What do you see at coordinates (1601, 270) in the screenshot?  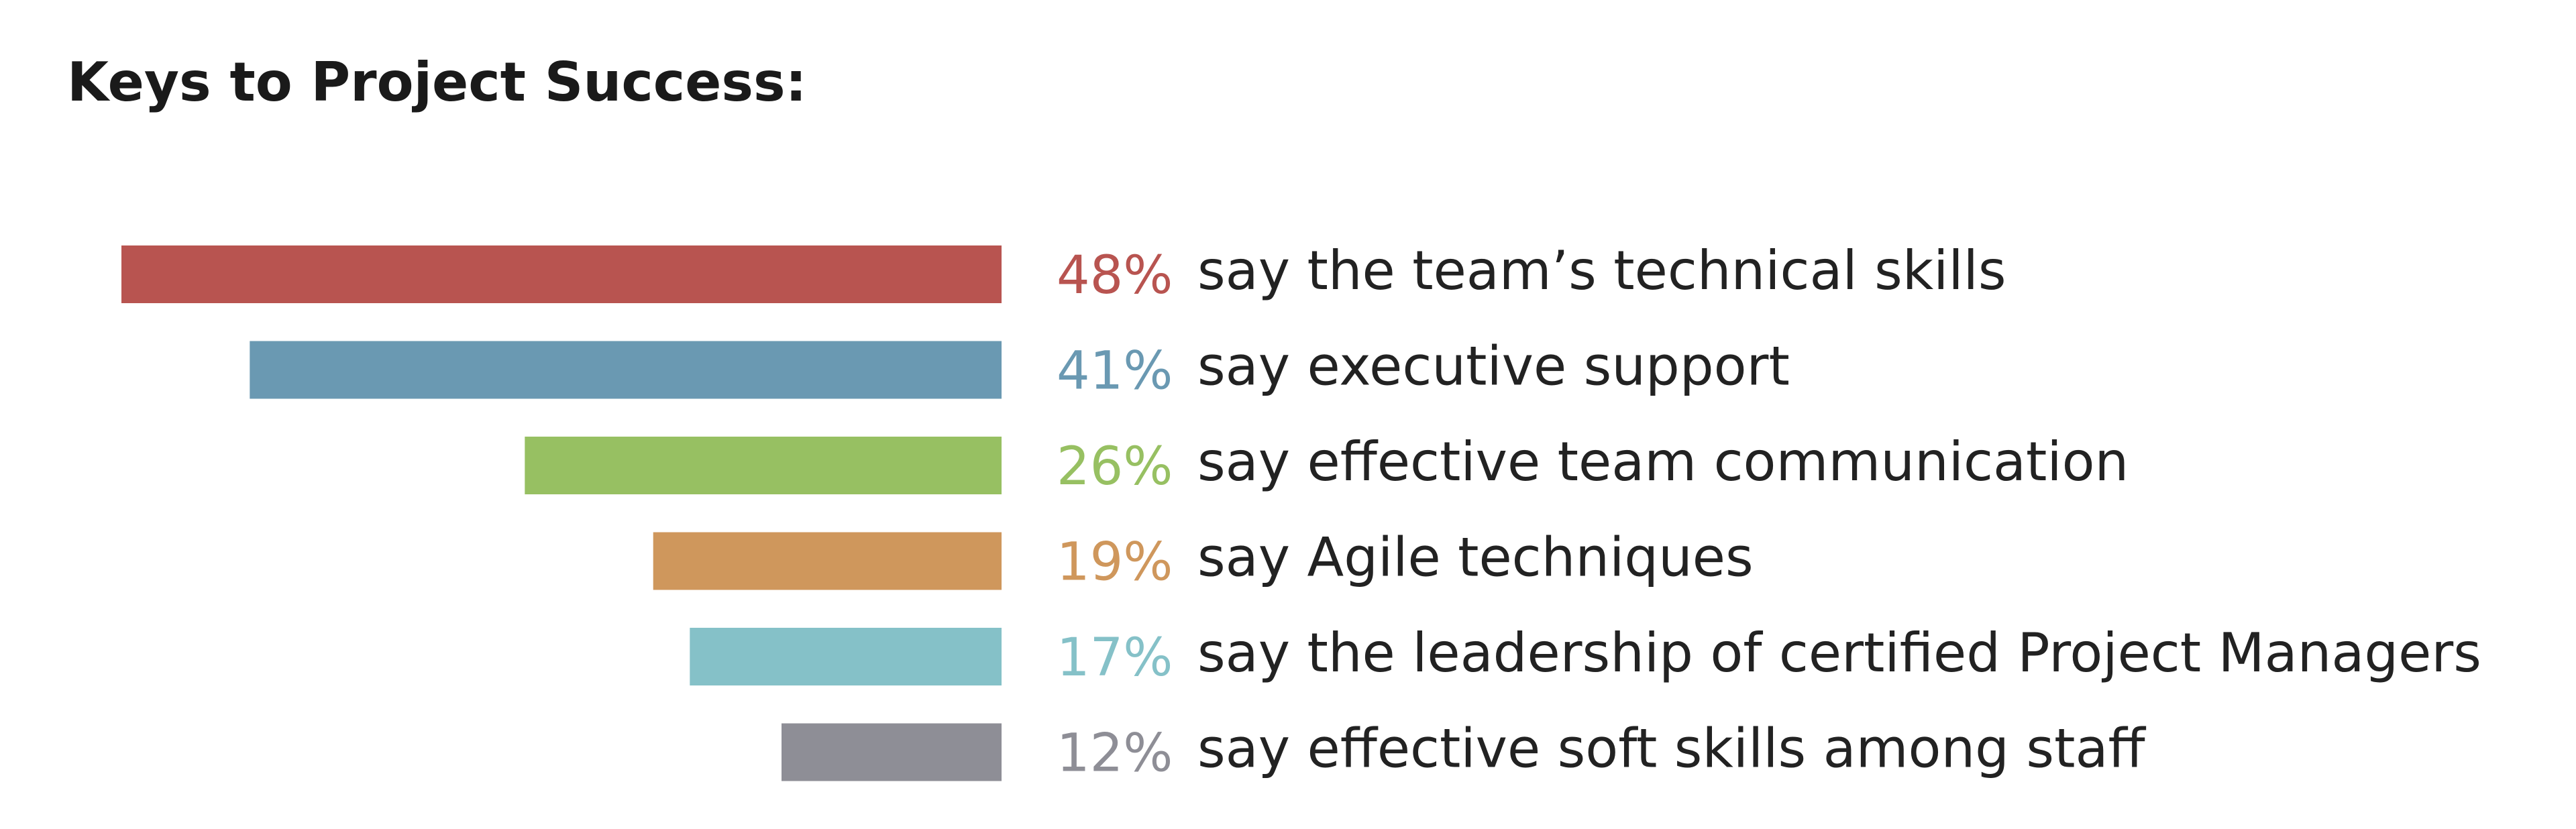 I see `description-label: say the team’s technical skills` at bounding box center [1601, 270].